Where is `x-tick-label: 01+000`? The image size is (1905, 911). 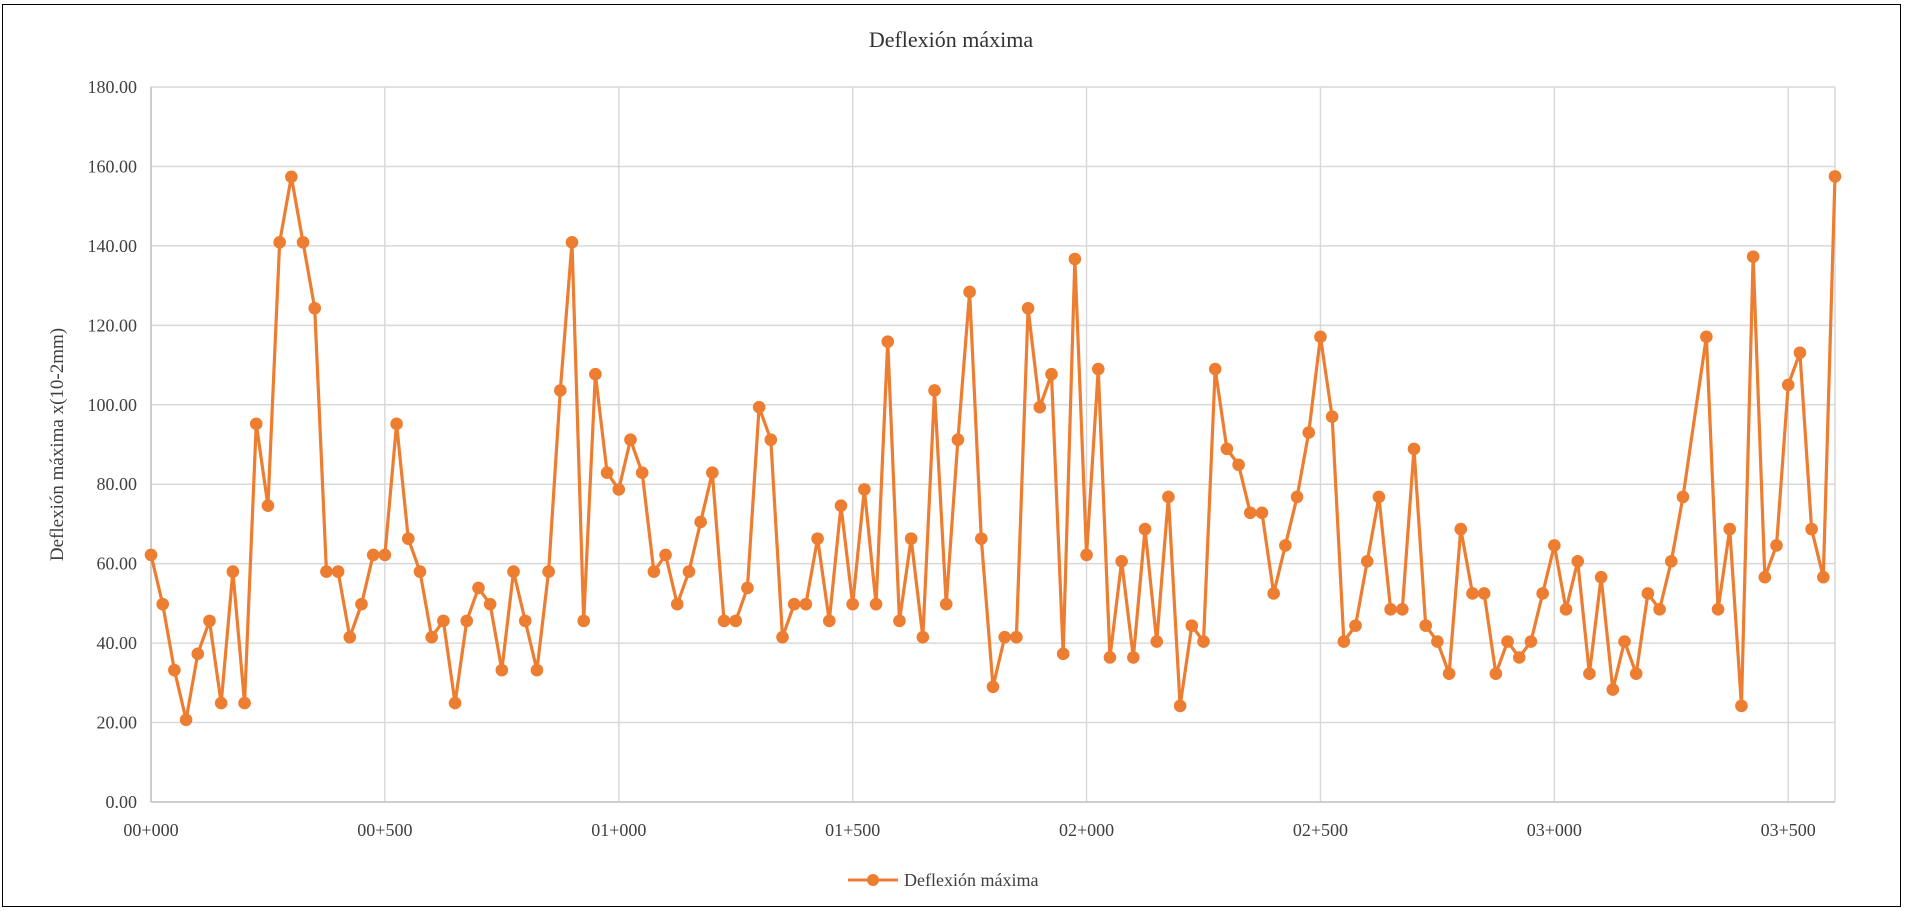 x-tick-label: 01+000 is located at coordinates (618, 830).